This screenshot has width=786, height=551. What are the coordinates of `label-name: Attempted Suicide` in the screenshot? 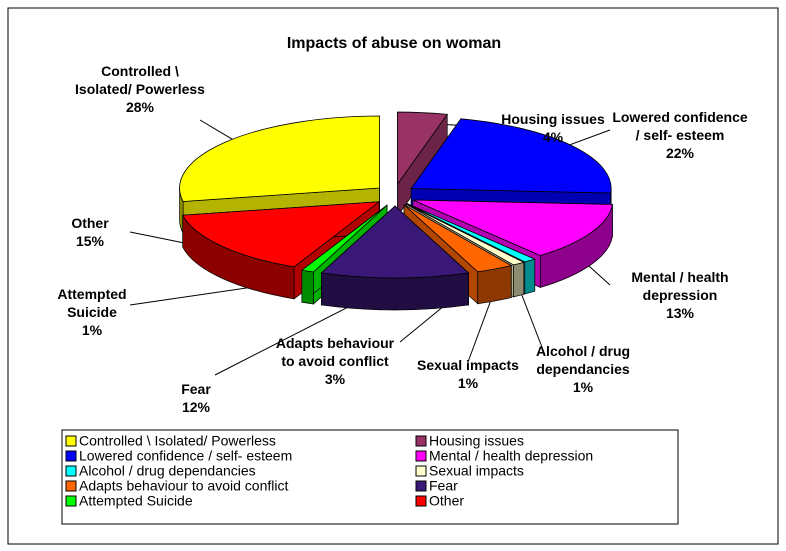 It's located at (92, 303).